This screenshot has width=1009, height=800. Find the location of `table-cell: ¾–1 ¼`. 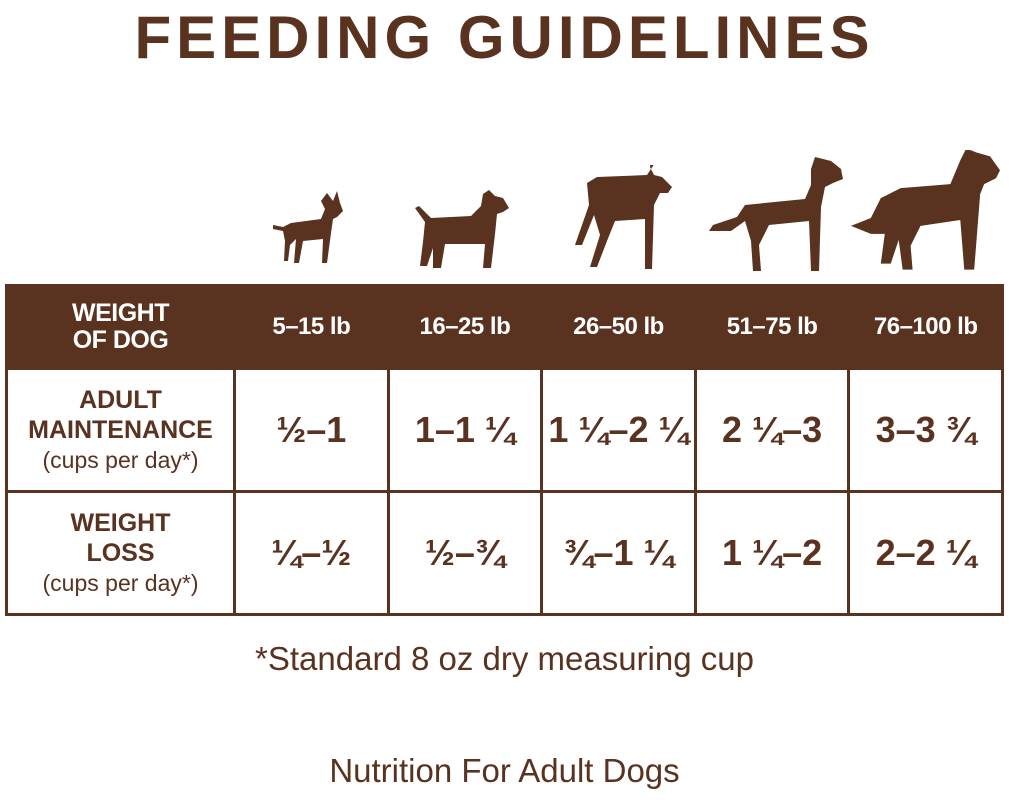

table-cell: ¾–1 ¼ is located at coordinates (618, 553).